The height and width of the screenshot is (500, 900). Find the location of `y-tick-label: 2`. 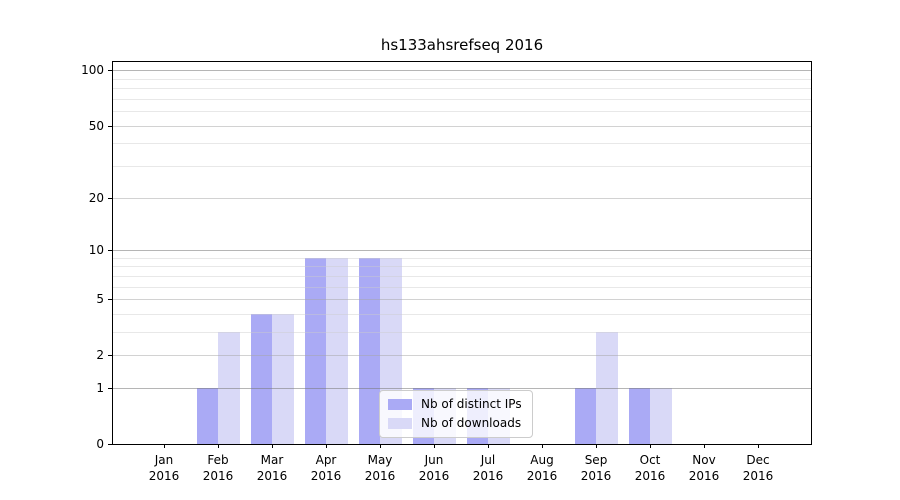

y-tick-label: 2 is located at coordinates (100, 355).